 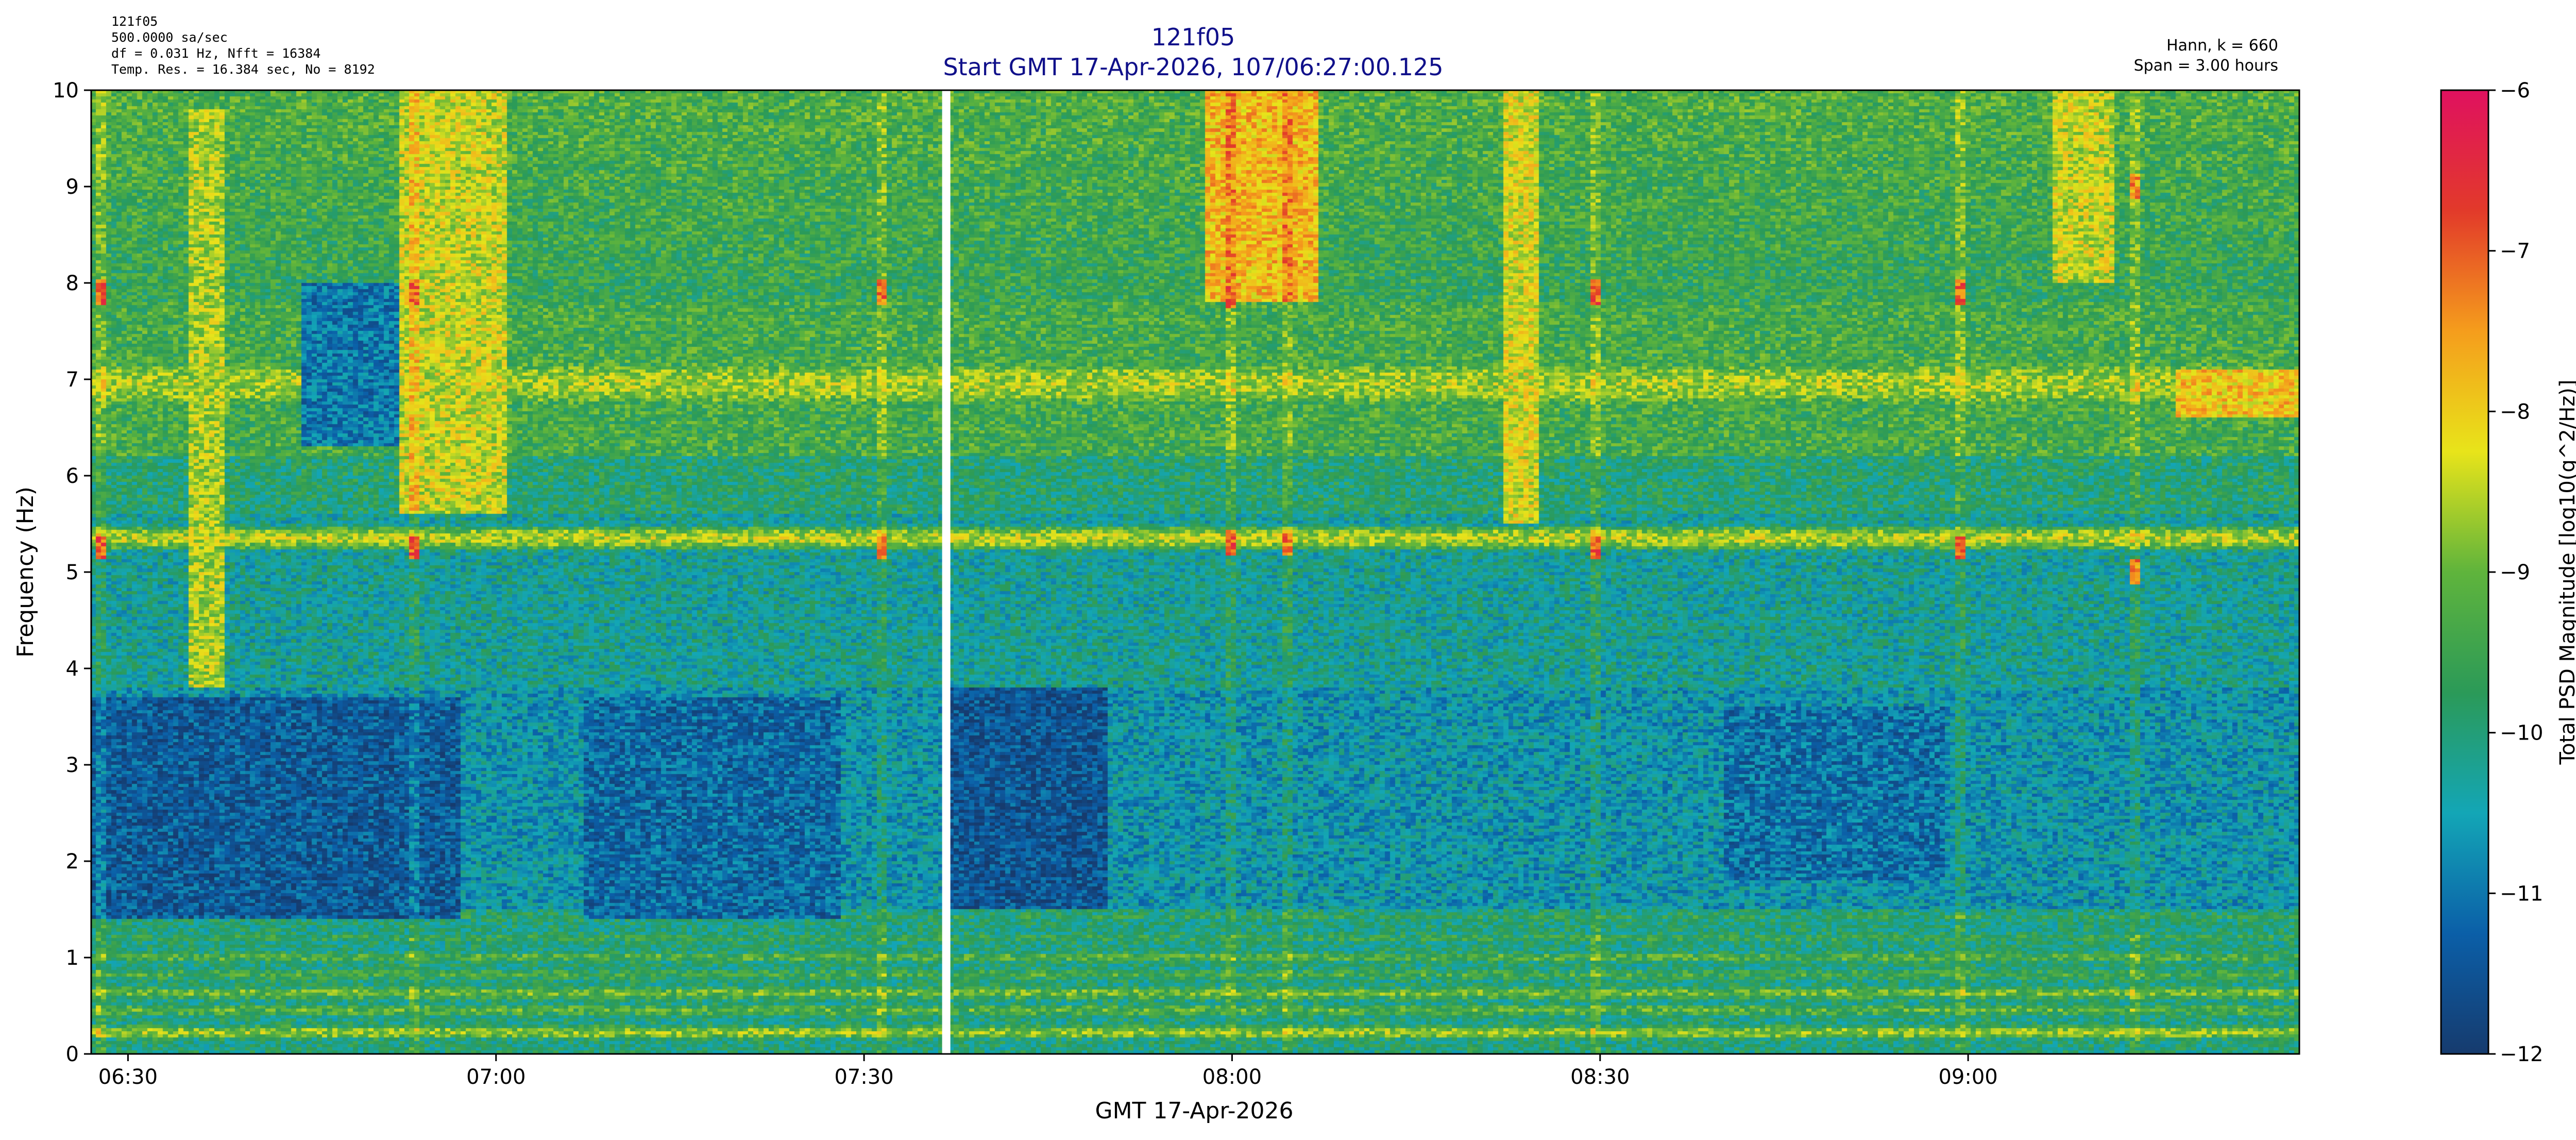 What do you see at coordinates (128, 1077) in the screenshot?
I see `x-tick-label: 06:30` at bounding box center [128, 1077].